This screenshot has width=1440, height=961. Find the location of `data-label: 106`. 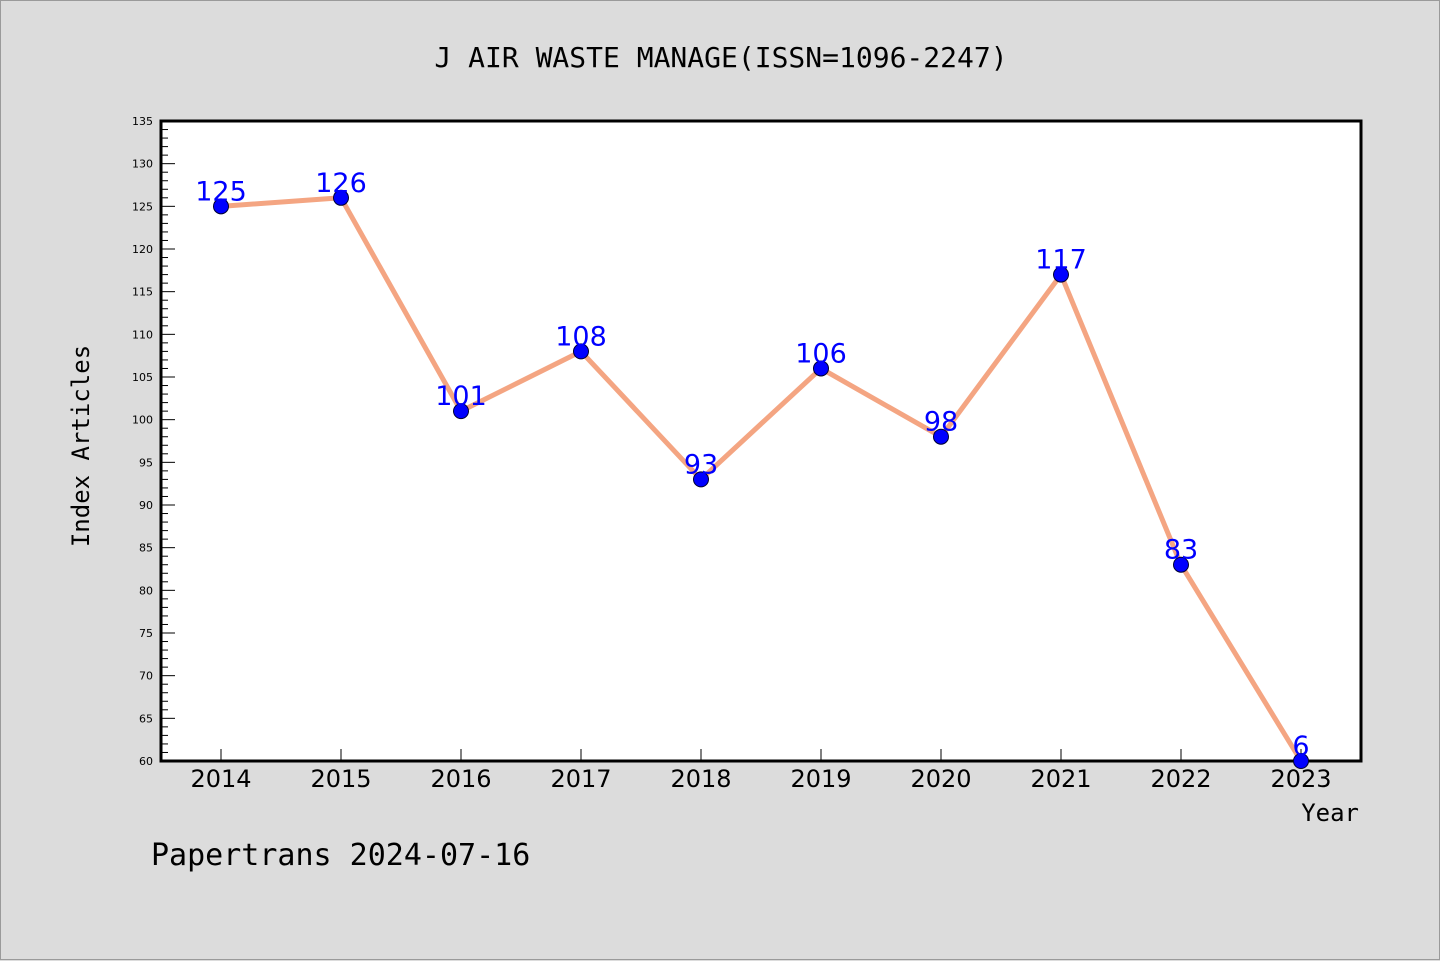

data-label: 106 is located at coordinates (821, 353).